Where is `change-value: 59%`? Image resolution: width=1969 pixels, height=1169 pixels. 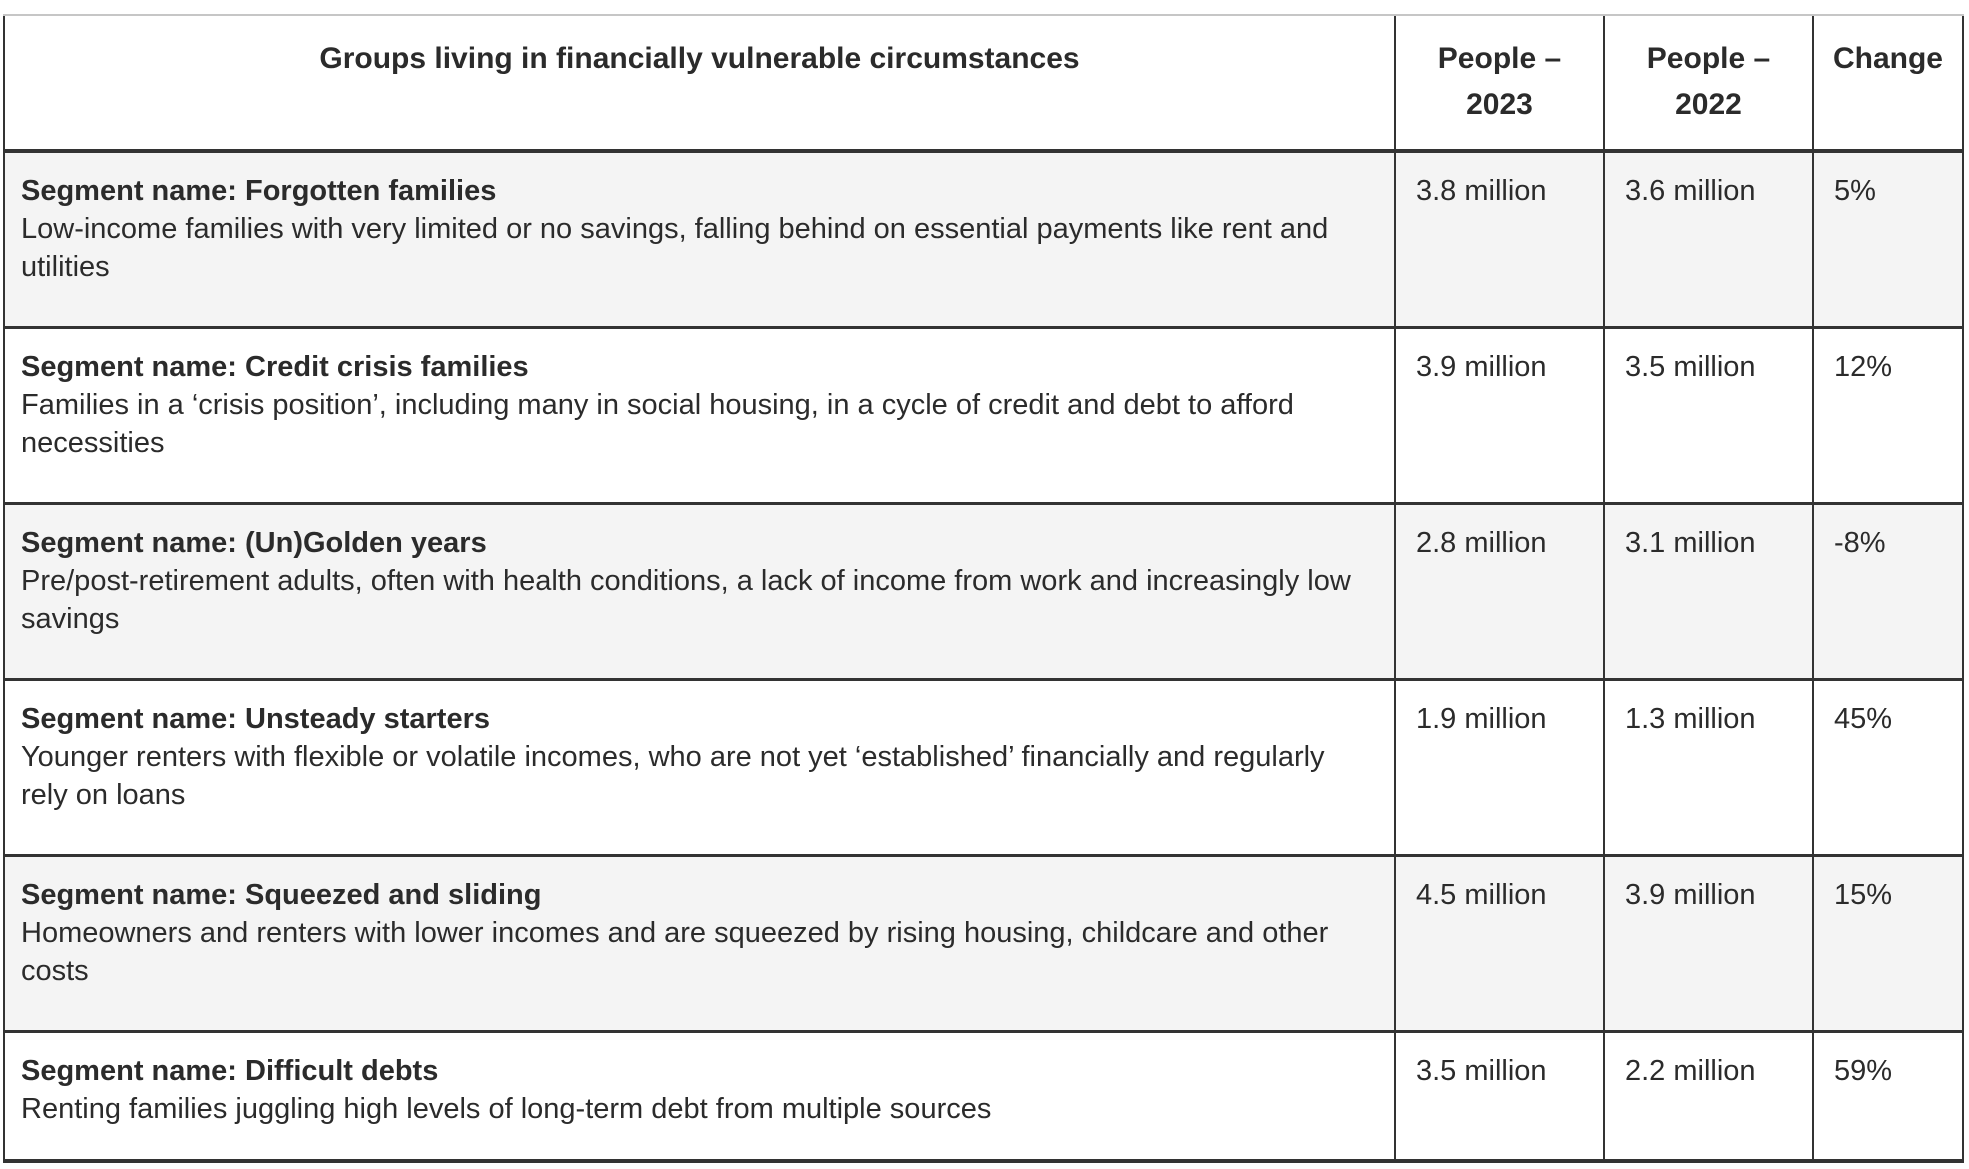
change-value: 59% is located at coordinates (1887, 1096).